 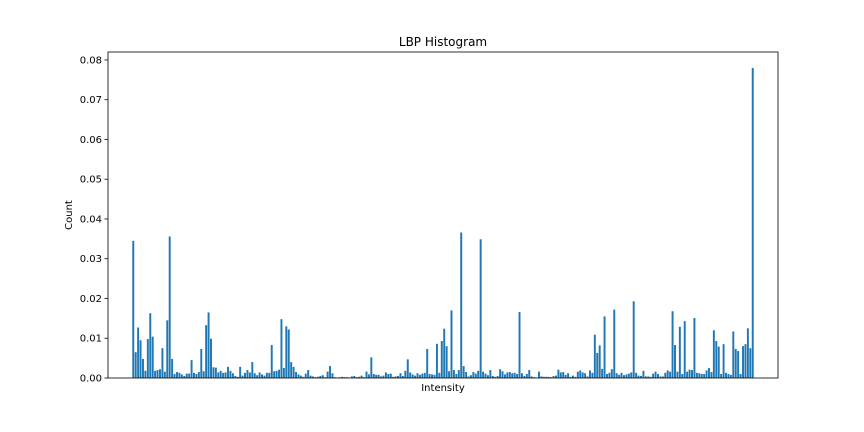 What do you see at coordinates (69, 215) in the screenshot?
I see `y-axis-label: Count` at bounding box center [69, 215].